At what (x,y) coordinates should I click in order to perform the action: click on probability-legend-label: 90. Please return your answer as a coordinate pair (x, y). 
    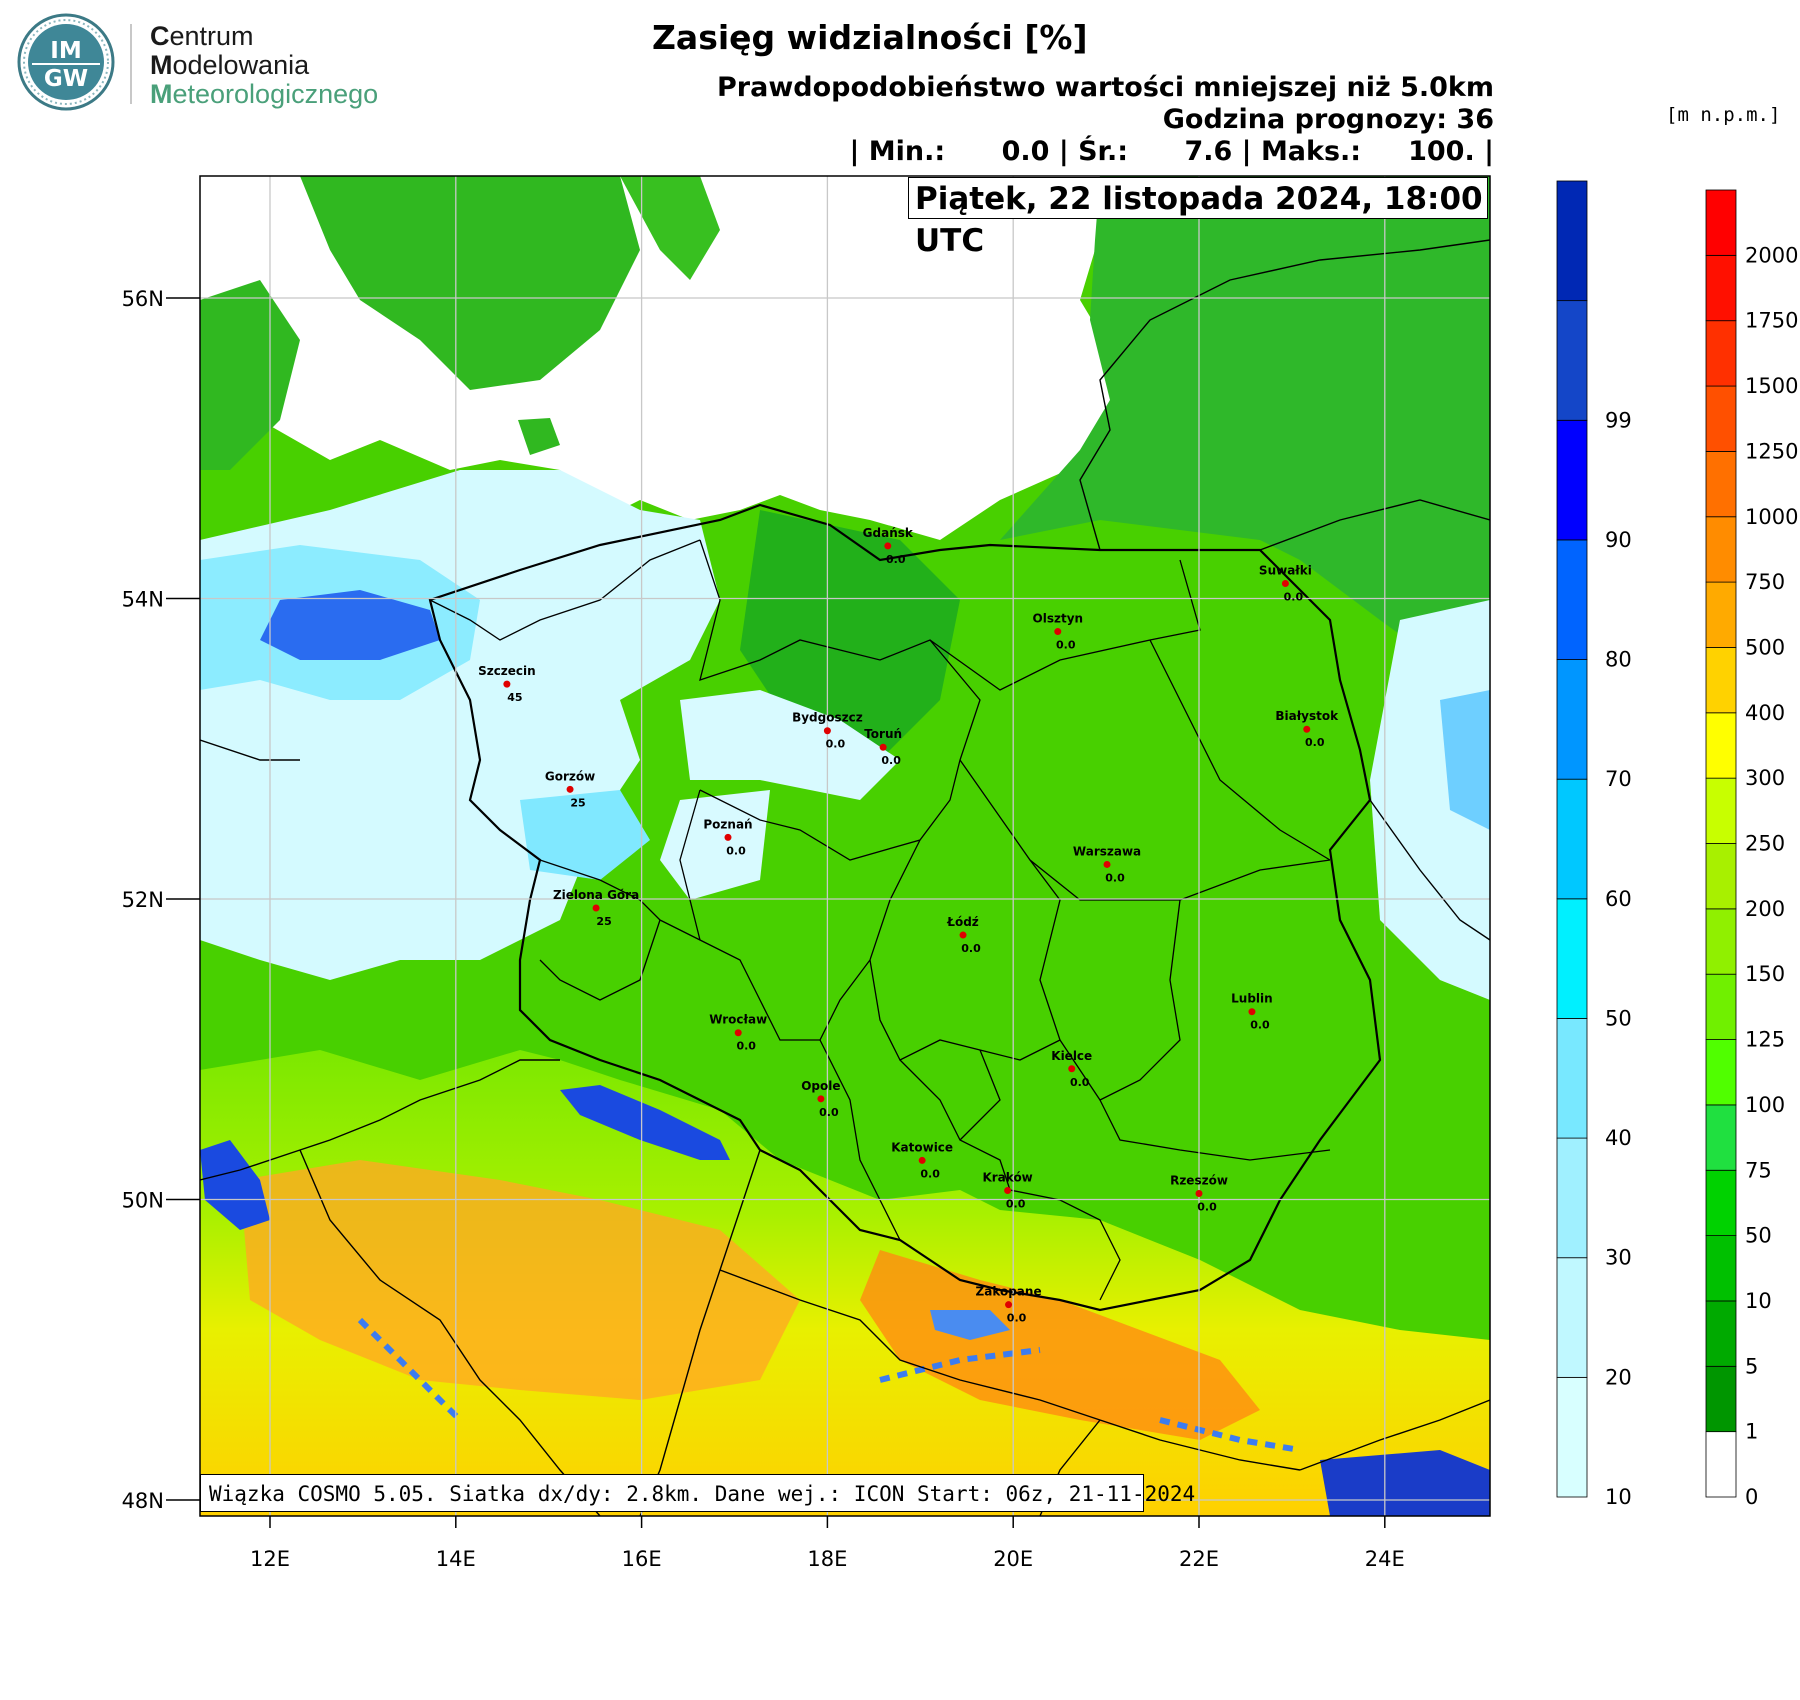
    Looking at the image, I should click on (1618, 540).